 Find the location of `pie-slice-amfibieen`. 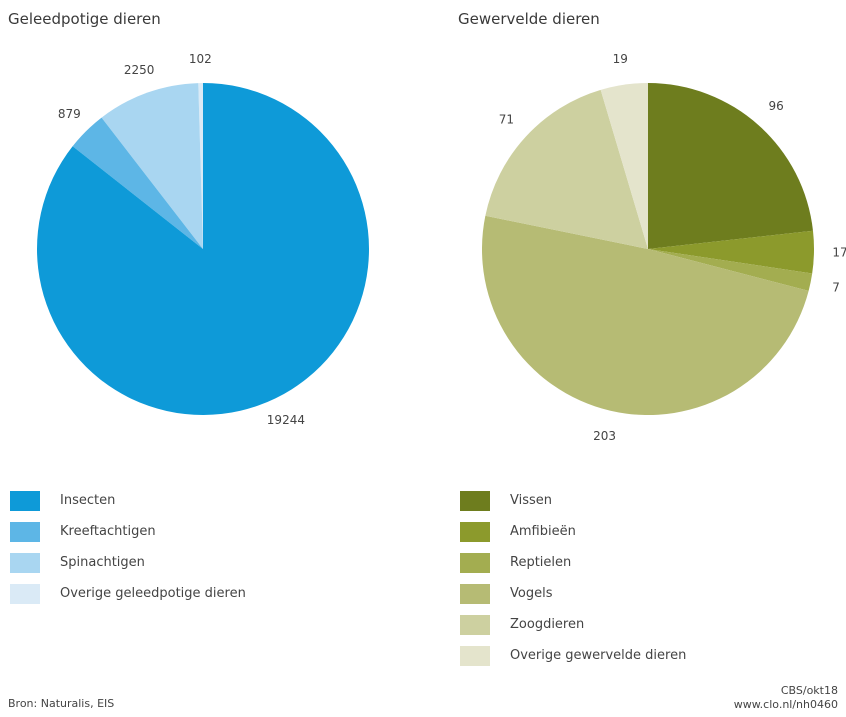

pie-slice-amfibieen is located at coordinates (731, 252).